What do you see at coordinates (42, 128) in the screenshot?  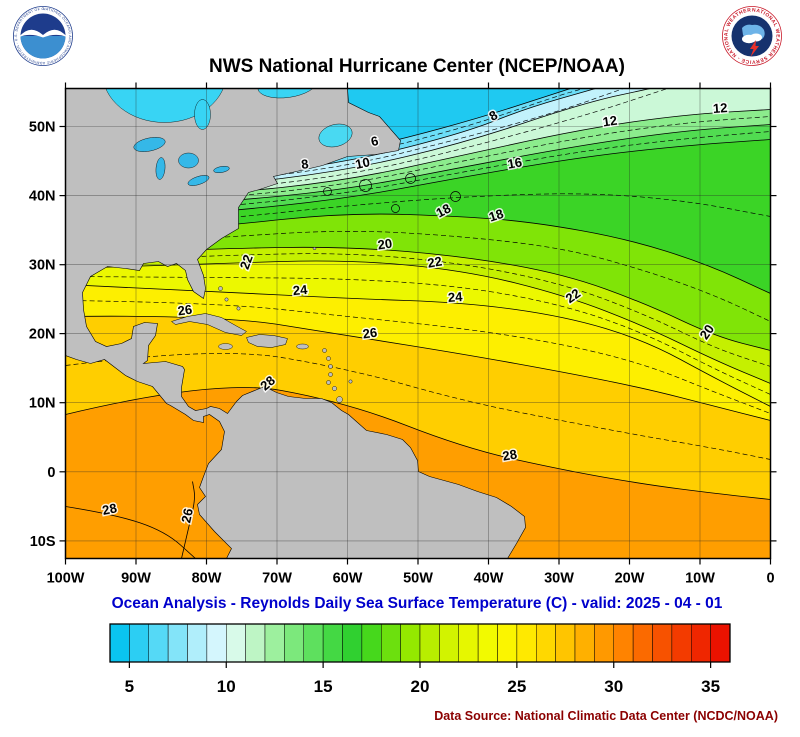 I see `lat-label: 50N` at bounding box center [42, 128].